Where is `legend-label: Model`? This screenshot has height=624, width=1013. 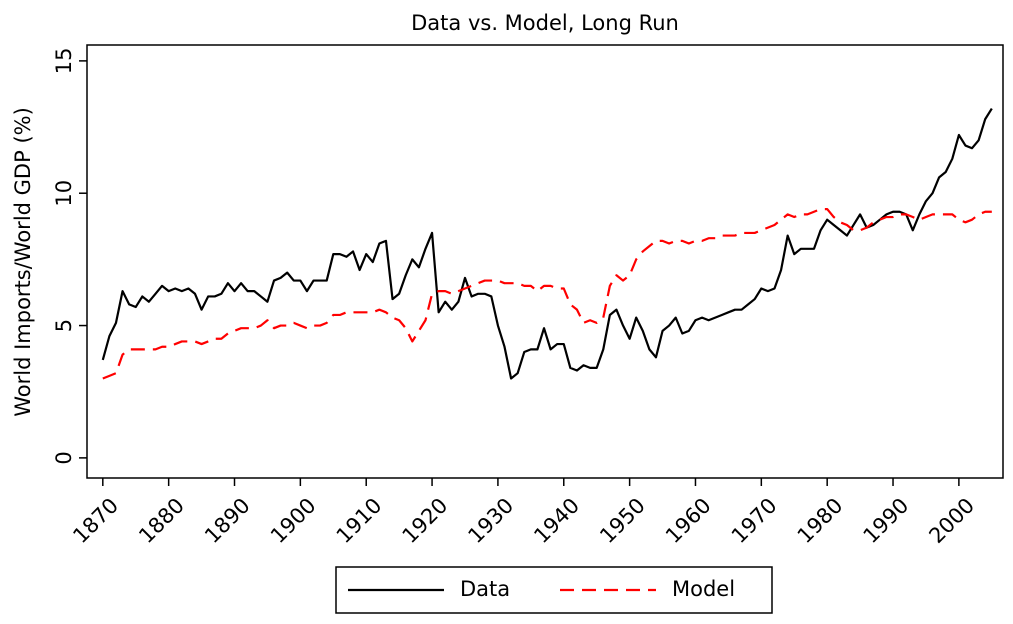
legend-label: Model is located at coordinates (703, 589).